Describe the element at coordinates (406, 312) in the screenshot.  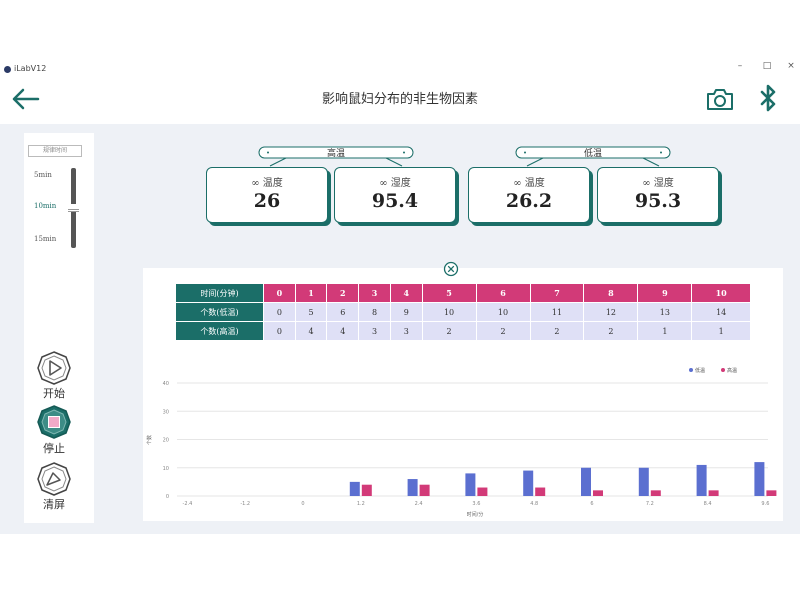
I see `table-cell: 9` at that location.